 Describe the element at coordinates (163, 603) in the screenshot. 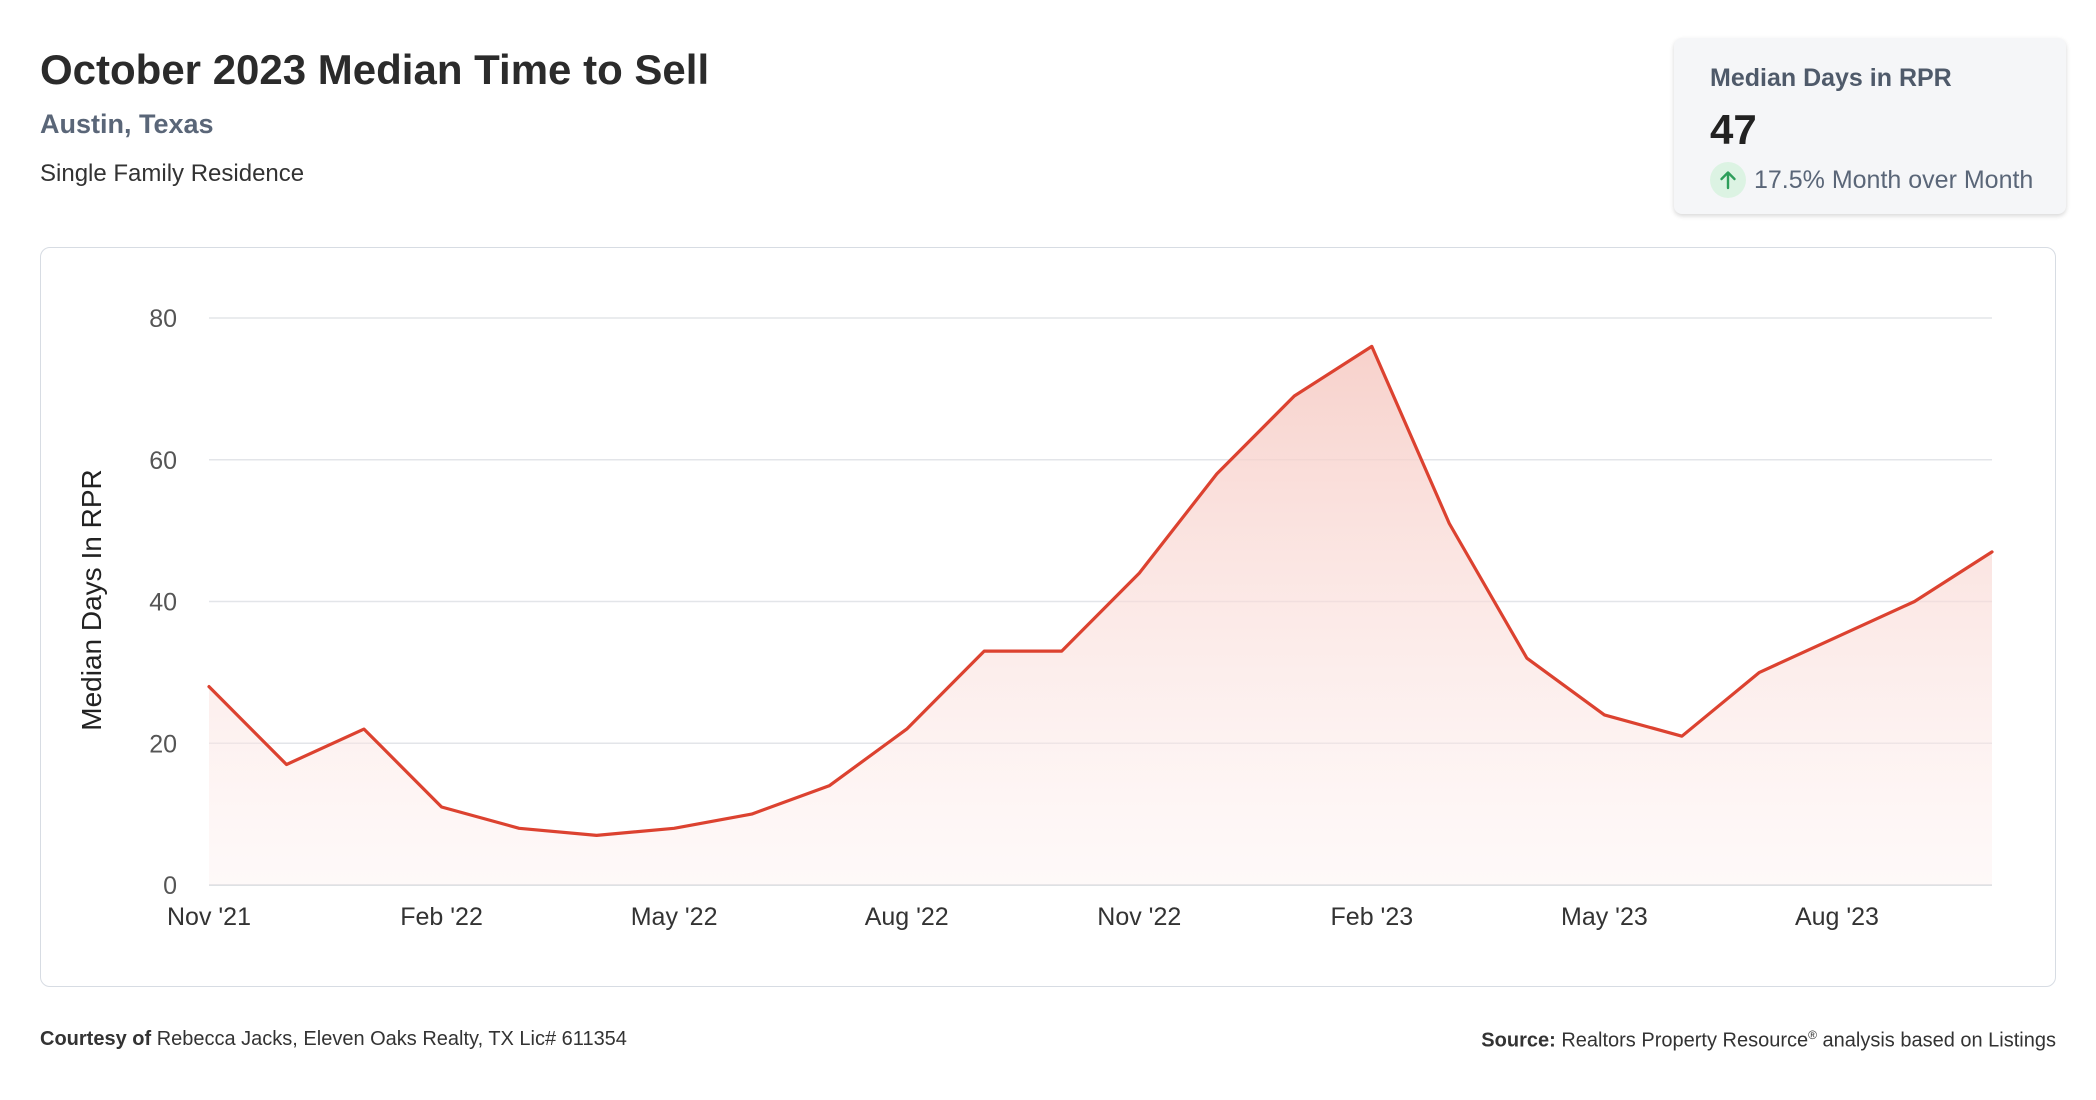

I see `y-tick-label: 40` at that location.